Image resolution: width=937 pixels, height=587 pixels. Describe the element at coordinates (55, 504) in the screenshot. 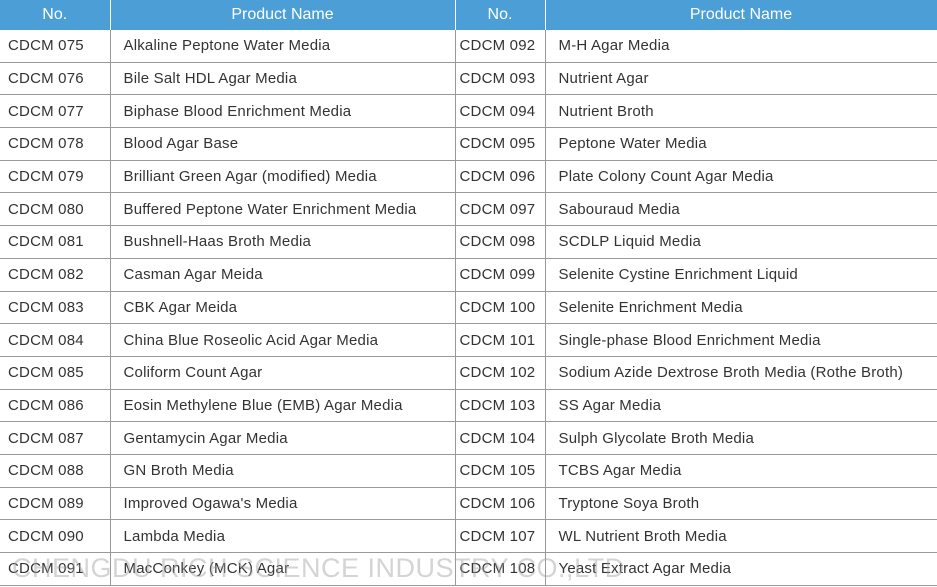

I see `product-no: CDCM 089` at that location.